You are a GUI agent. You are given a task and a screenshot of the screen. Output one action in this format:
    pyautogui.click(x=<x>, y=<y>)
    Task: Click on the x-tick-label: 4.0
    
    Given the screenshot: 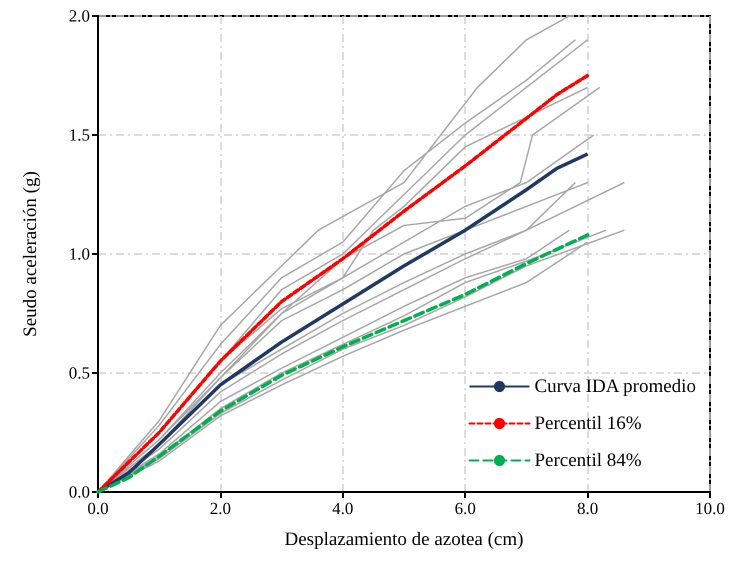 What is the action you would take?
    pyautogui.click(x=343, y=508)
    